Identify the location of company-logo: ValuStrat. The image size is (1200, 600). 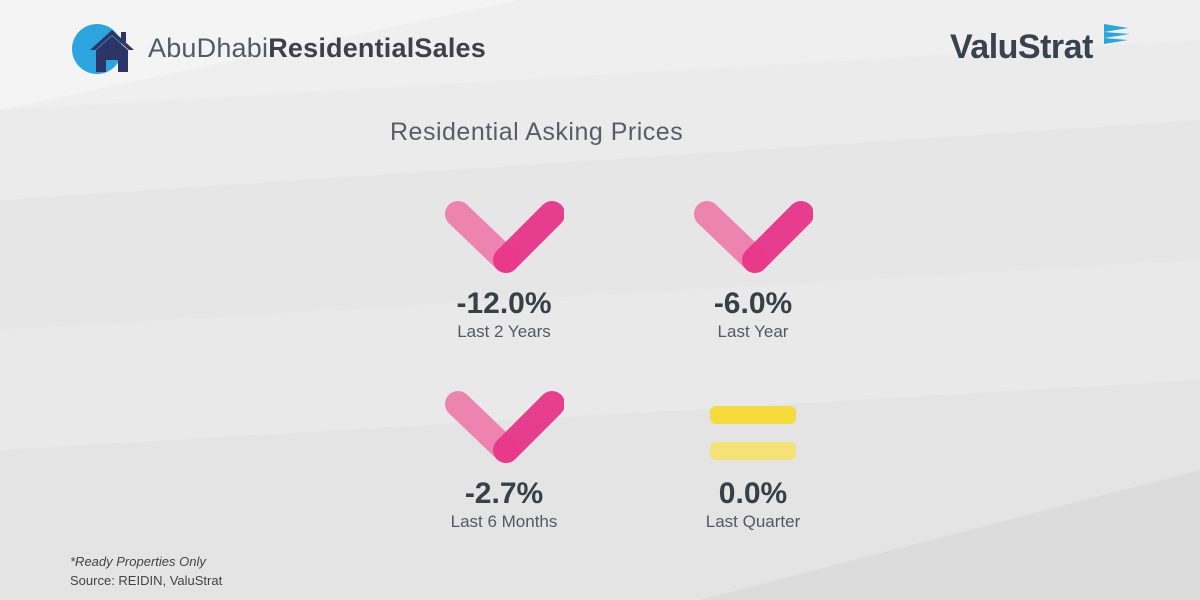
(1021, 47).